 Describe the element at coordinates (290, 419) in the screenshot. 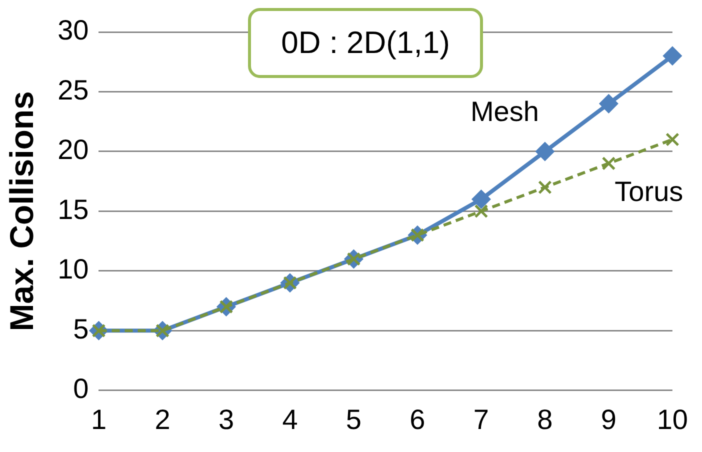

I see `x-tick-label: 4` at that location.